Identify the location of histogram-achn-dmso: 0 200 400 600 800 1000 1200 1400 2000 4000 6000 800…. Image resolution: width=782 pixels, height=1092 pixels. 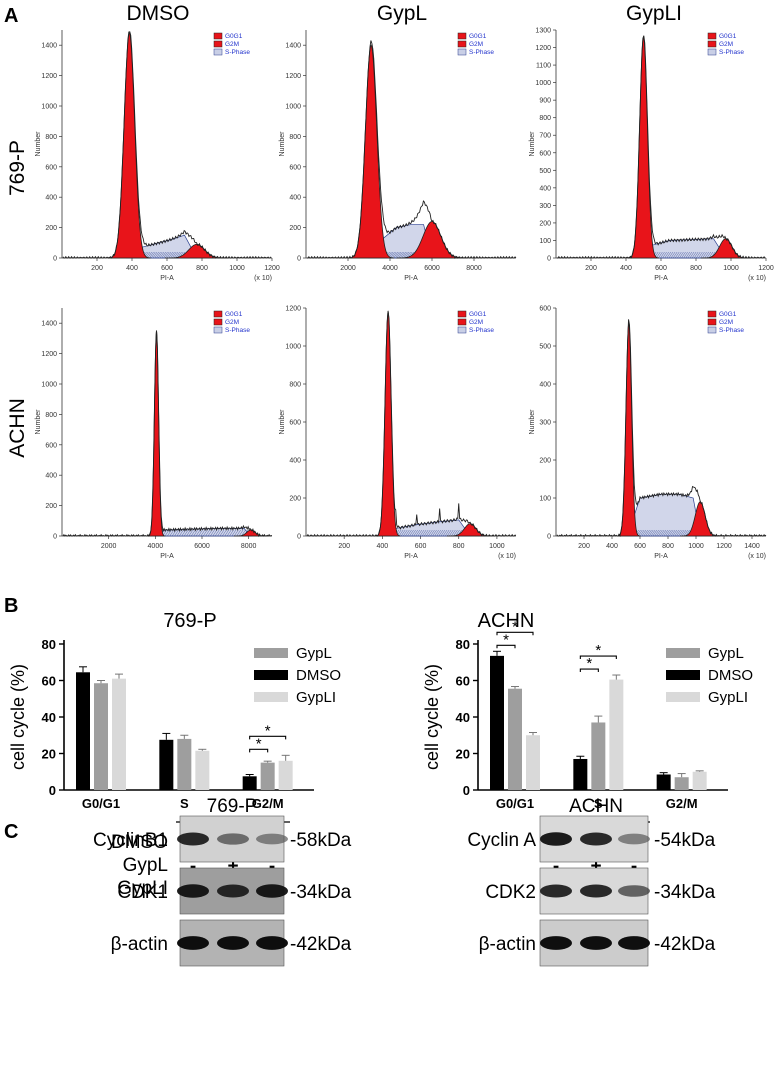
(154, 434).